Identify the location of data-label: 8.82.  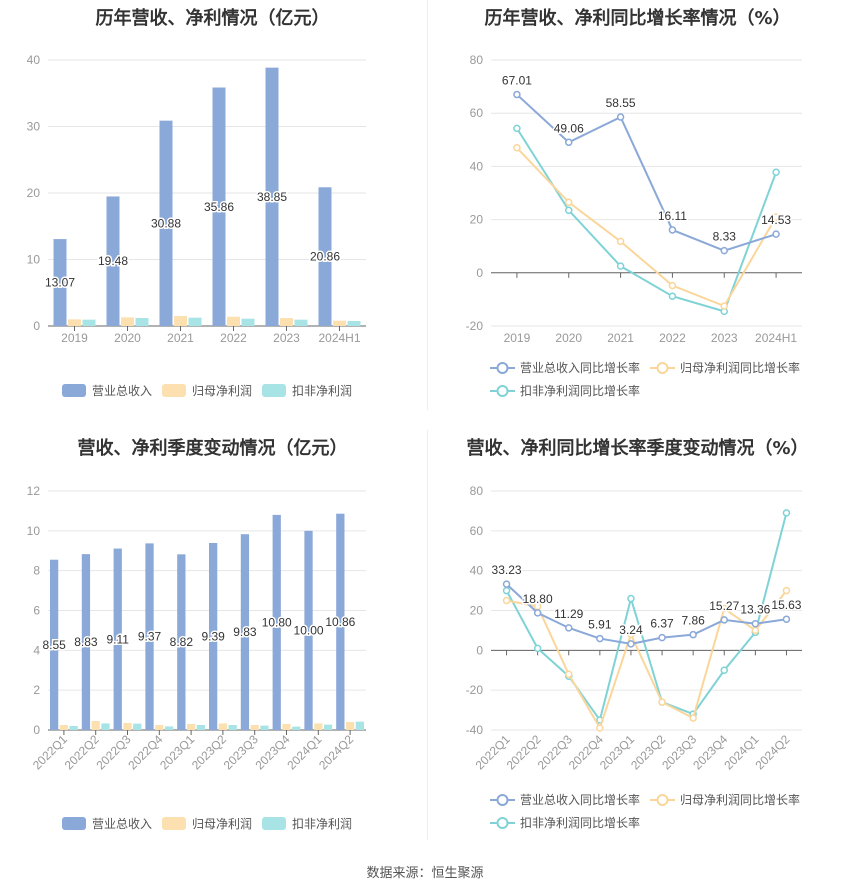
(182, 642).